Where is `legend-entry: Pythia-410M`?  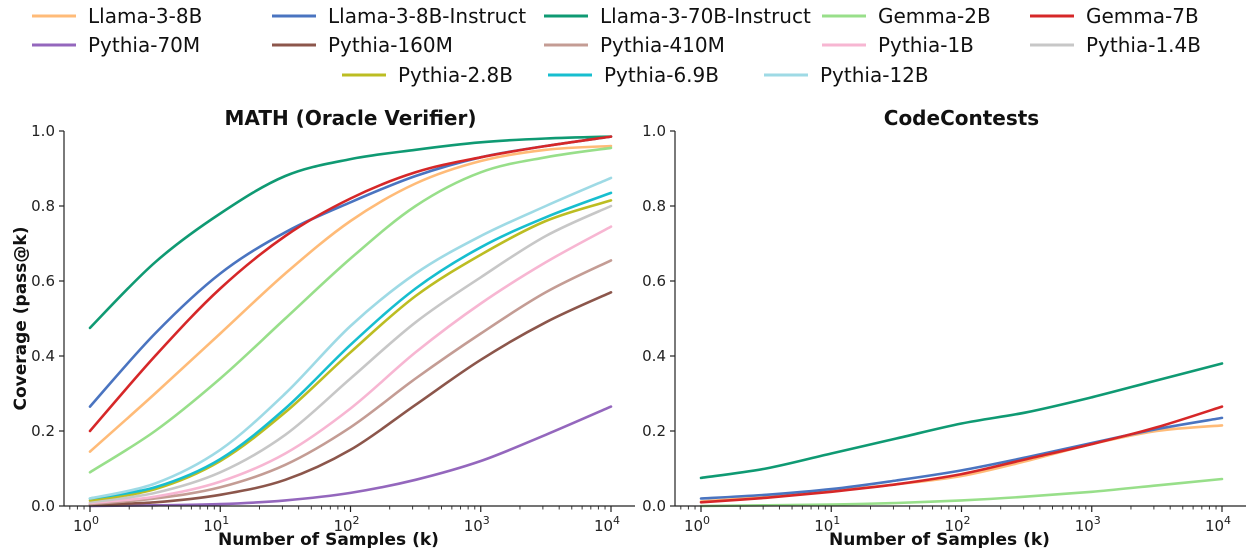 legend-entry: Pythia-410M is located at coordinates (634, 45).